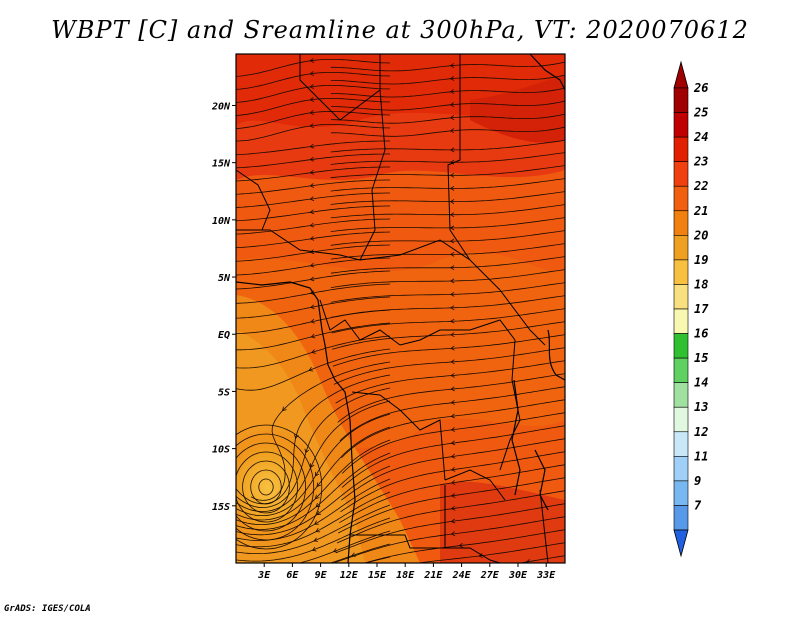 The width and height of the screenshot is (800, 618). What do you see at coordinates (377, 575) in the screenshot?
I see `lon-tick-label: 15E` at bounding box center [377, 575].